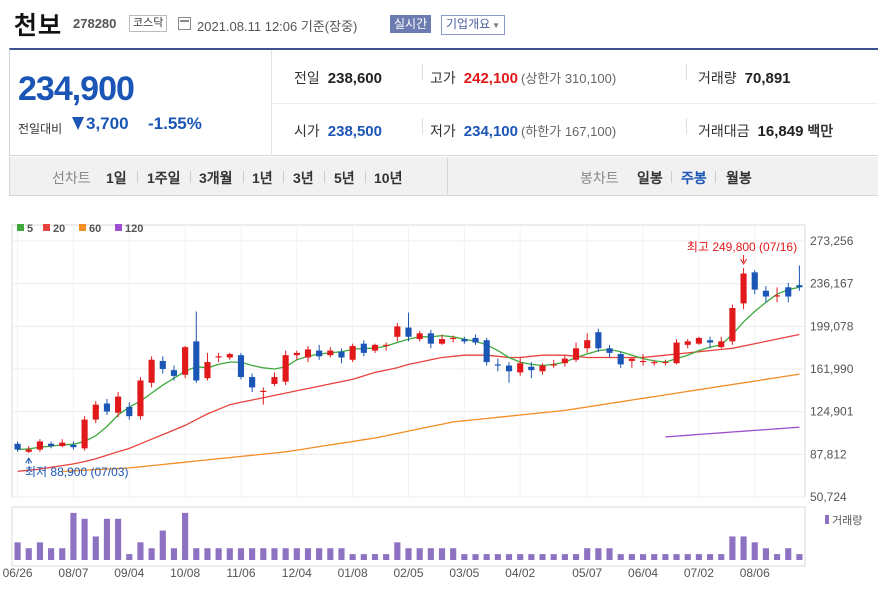  I want to click on legend-label-ma20: 20, so click(59, 229).